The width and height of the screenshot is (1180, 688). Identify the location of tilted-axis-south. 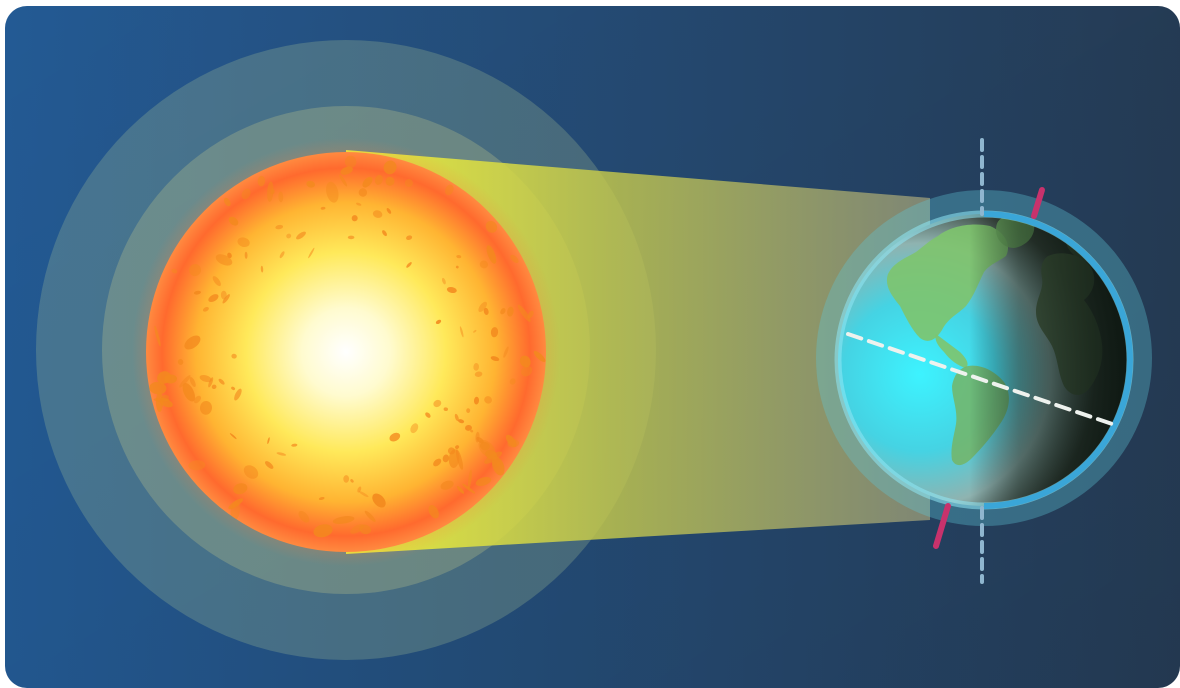
(942, 526).